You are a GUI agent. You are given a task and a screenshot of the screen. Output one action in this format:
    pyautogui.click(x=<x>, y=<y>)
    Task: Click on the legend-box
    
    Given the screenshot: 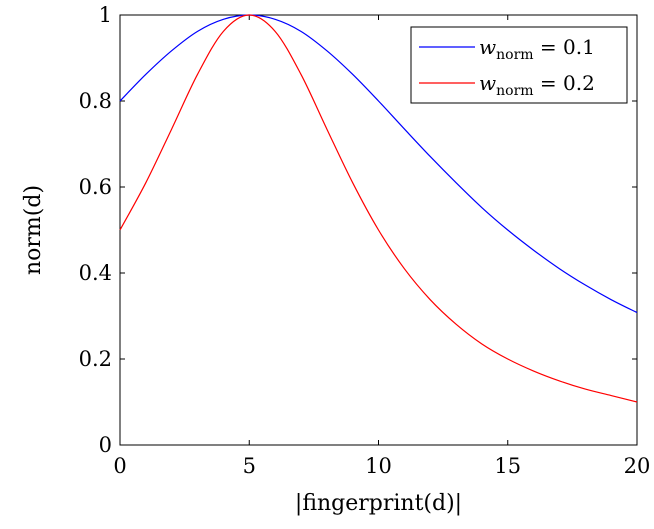 What is the action you would take?
    pyautogui.click(x=519, y=65)
    